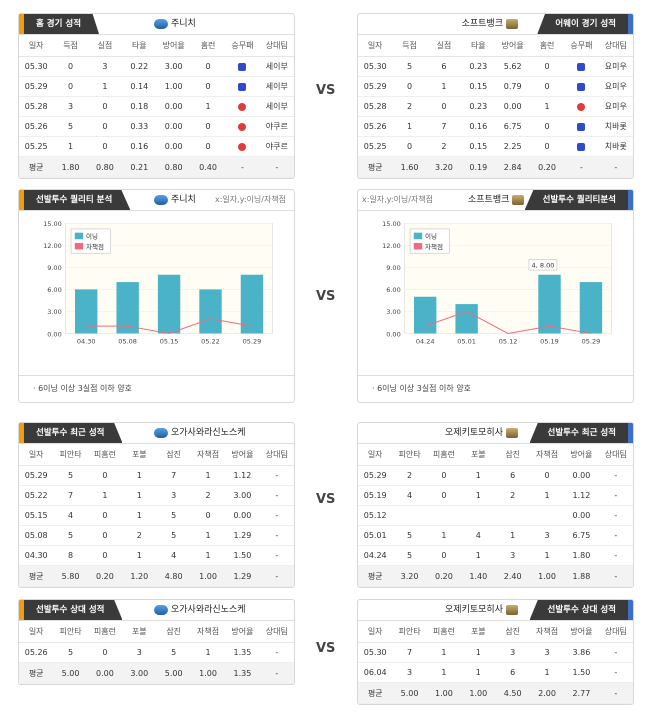 The width and height of the screenshot is (650, 716). What do you see at coordinates (375, 146) in the screenshot?
I see `table-cell: 05.25` at bounding box center [375, 146].